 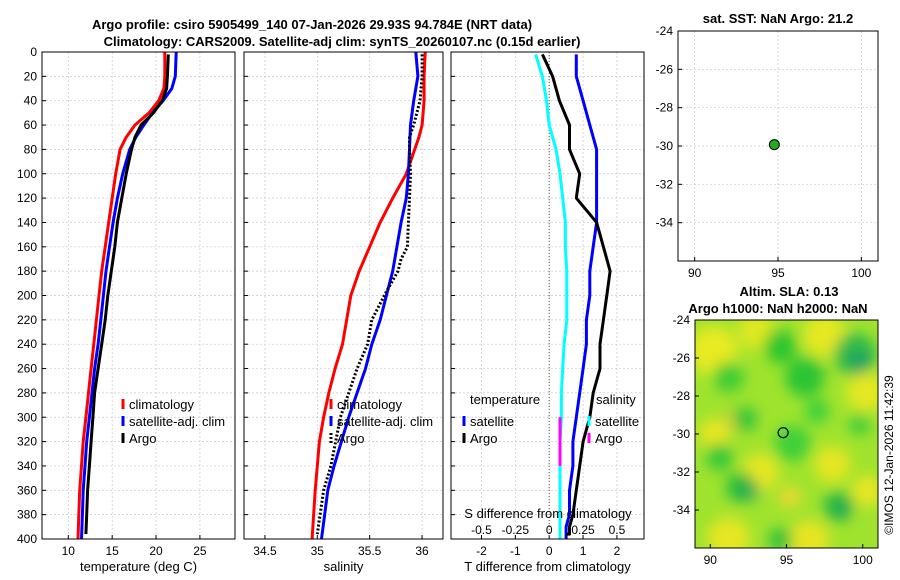 What do you see at coordinates (27, 490) in the screenshot?
I see `y-tick-label: 360` at bounding box center [27, 490].